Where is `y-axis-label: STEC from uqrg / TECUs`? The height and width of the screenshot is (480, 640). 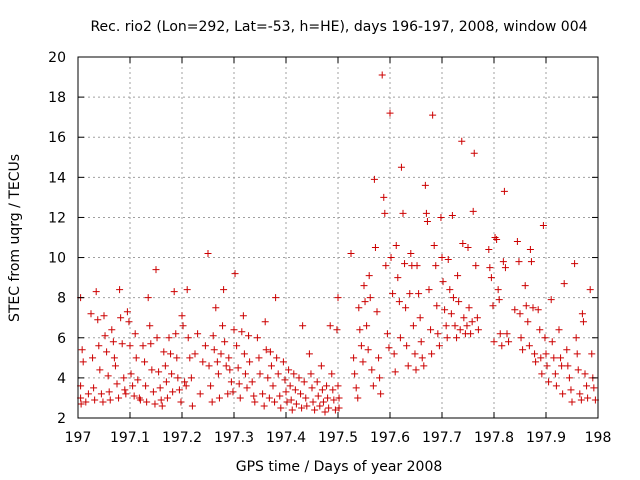 y-axis-label: STEC from uqrg / TECUs is located at coordinates (15, 238).